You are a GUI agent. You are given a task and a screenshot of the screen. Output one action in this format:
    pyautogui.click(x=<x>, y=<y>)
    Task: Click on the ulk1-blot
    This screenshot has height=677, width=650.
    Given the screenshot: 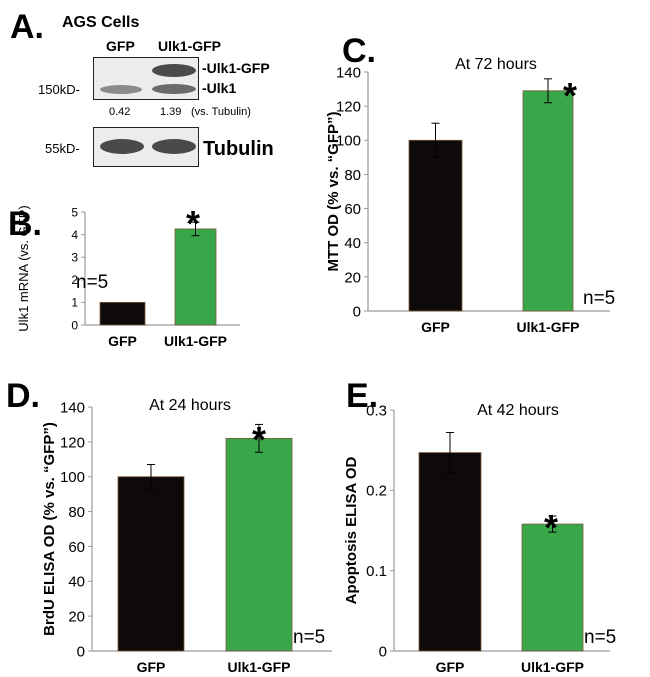 What is the action you would take?
    pyautogui.click(x=146, y=78)
    